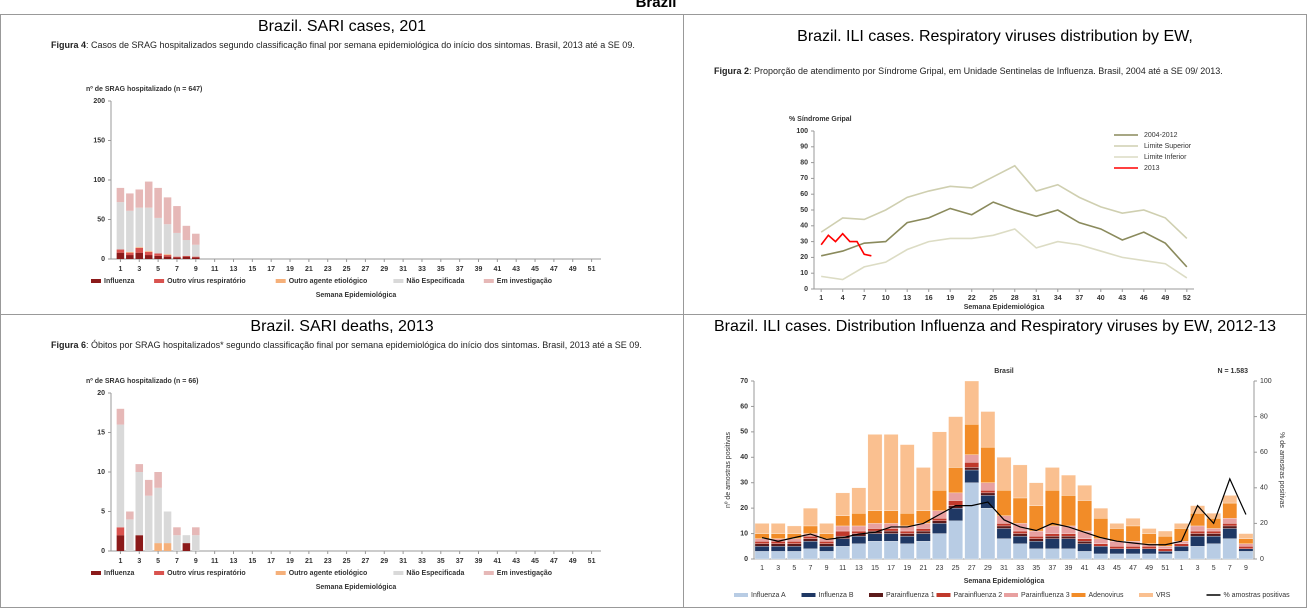  Describe the element at coordinates (910, 595) in the screenshot. I see `legend-label: Parainfluenza 1` at that location.